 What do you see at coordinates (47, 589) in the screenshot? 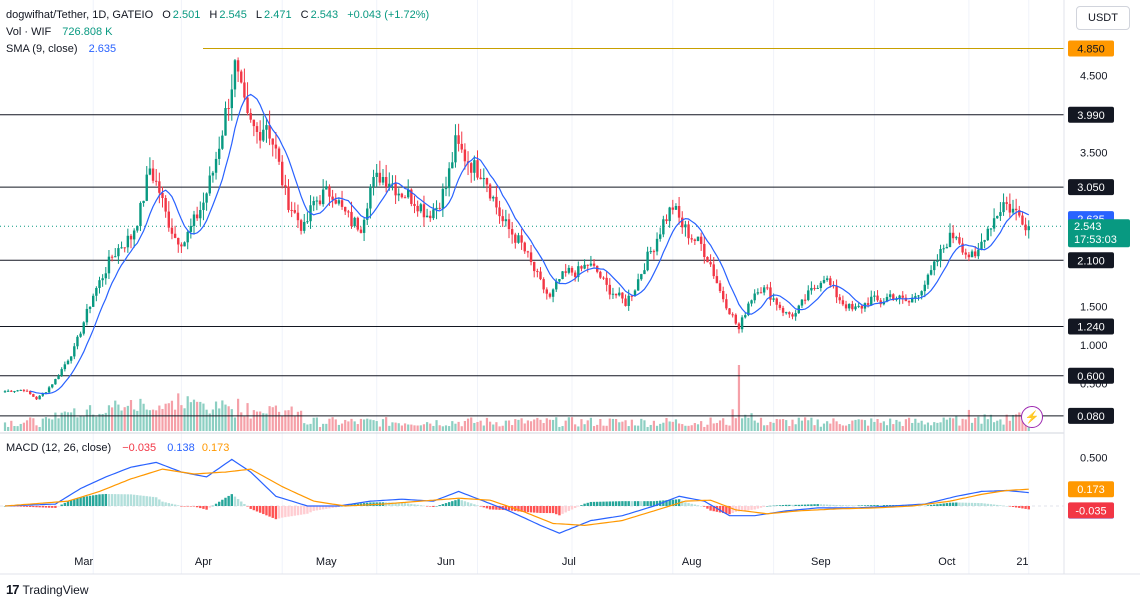
I see `tradingview-logo: 17 TradingView` at bounding box center [47, 589].